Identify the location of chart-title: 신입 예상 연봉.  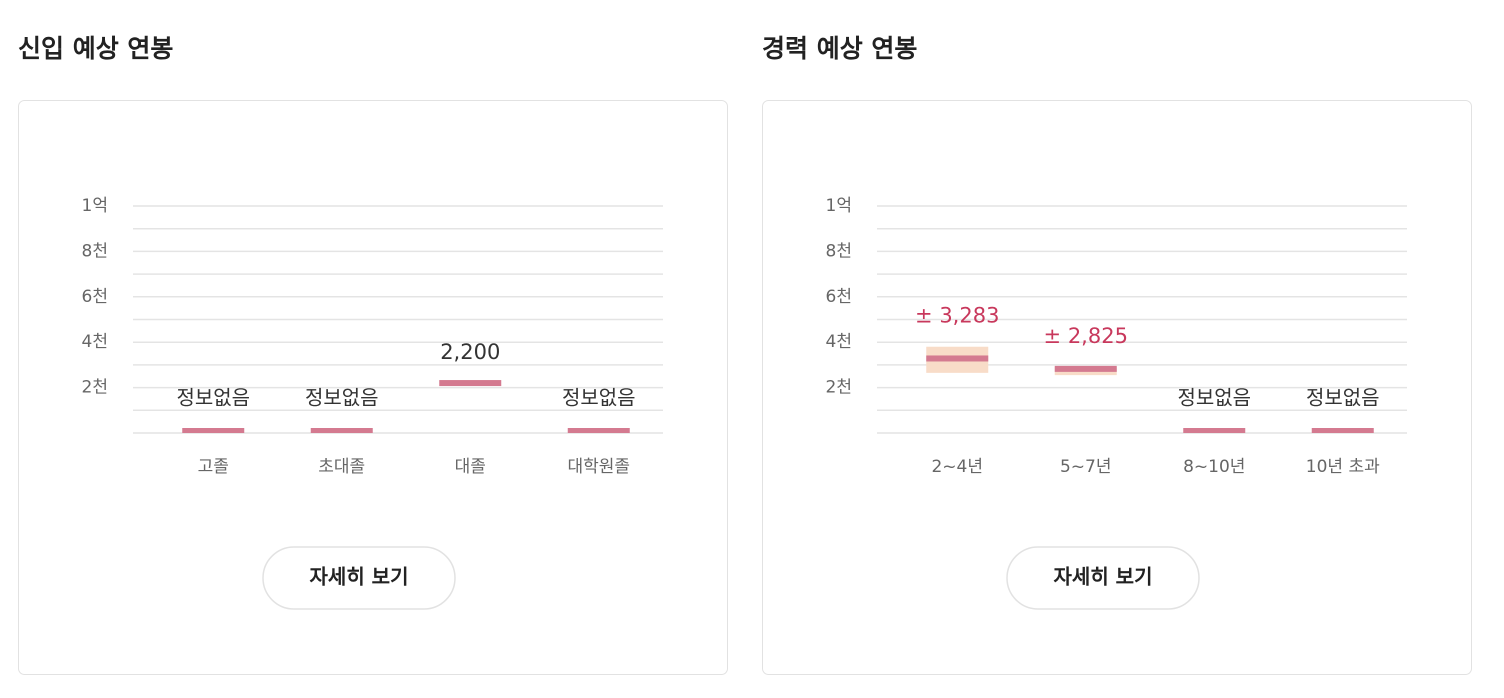
(95, 48).